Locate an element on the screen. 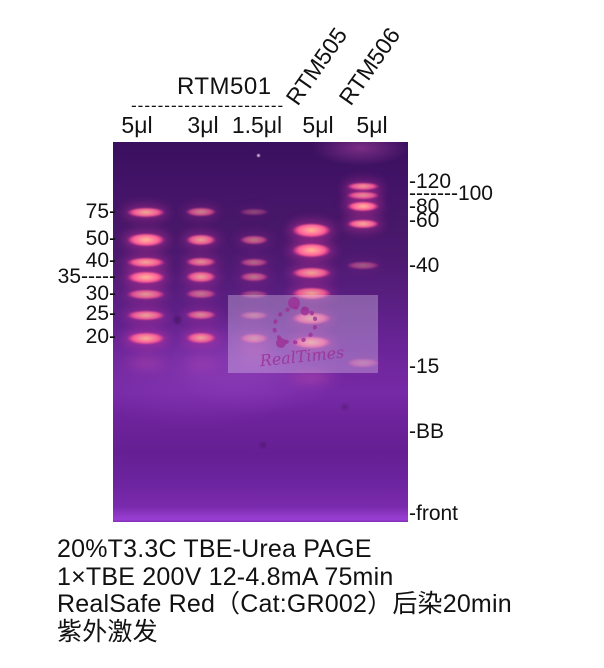 Image resolution: width=604 pixels, height=668 pixels. right-marker-100: -------100 is located at coordinates (451, 193).